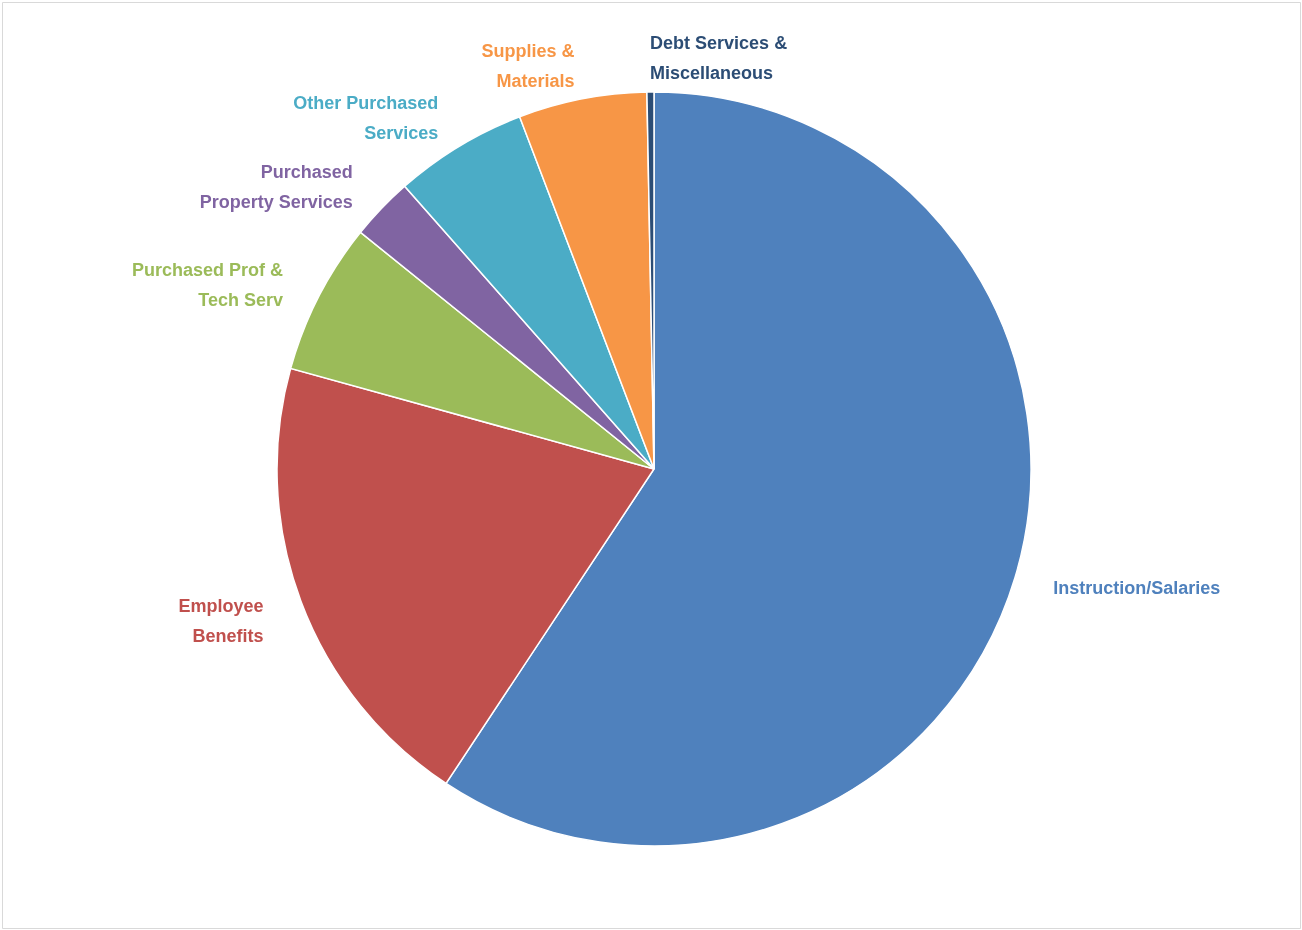  I want to click on slice-label: Other Purchased Services, so click(366, 118).